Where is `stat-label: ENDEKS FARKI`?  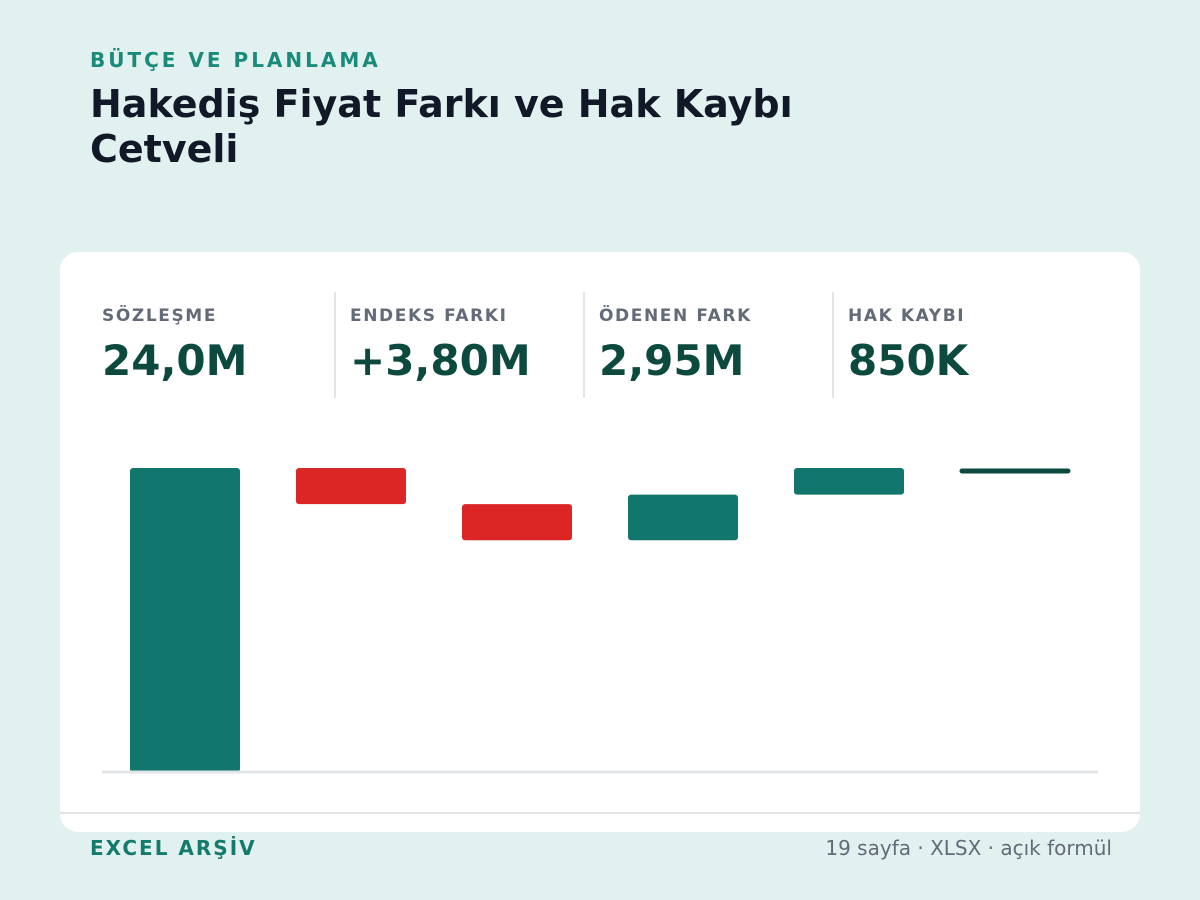
stat-label: ENDEKS FARKI is located at coordinates (429, 316).